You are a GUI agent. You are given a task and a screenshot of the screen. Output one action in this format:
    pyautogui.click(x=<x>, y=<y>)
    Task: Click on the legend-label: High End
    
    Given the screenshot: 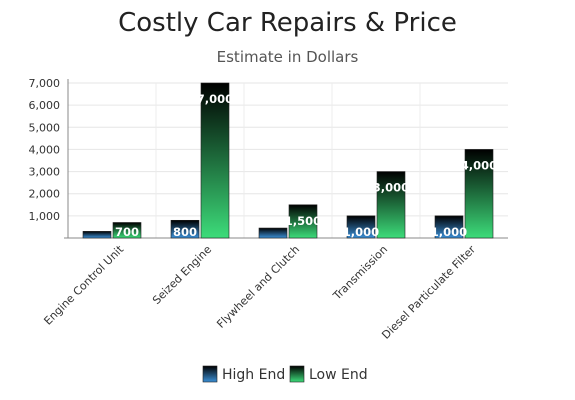 What is the action you would take?
    pyautogui.click(x=253, y=375)
    